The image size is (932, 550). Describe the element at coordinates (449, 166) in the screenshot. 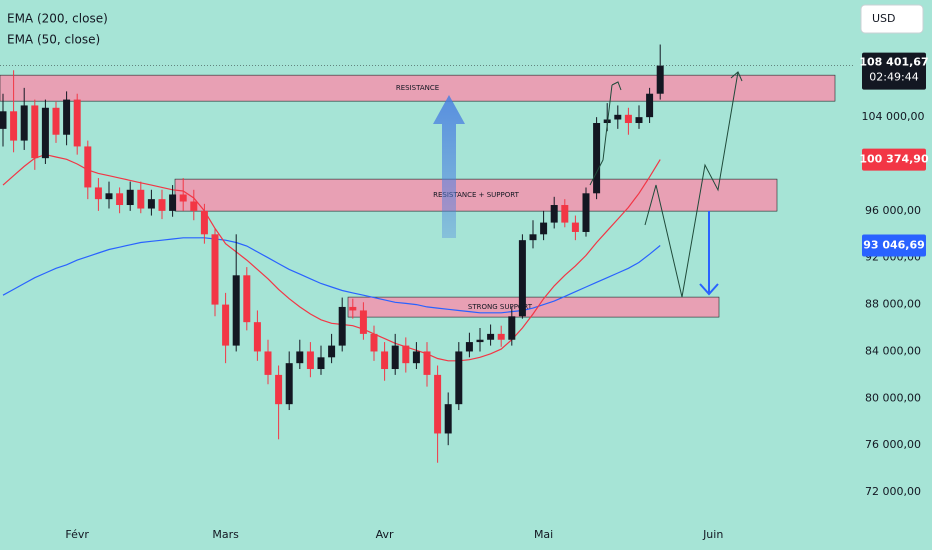

I see `big-up-arrow` at that location.